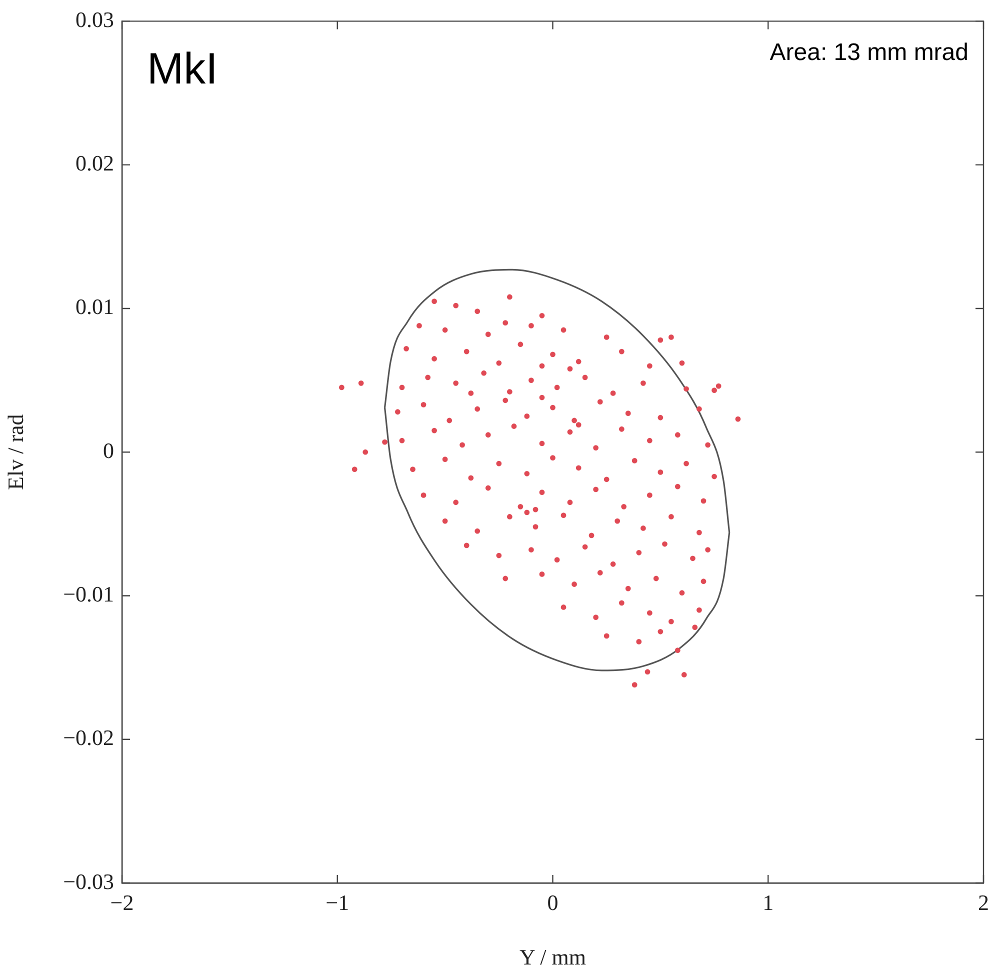 This screenshot has height=976, width=997. Describe the element at coordinates (95, 307) in the screenshot. I see `y-tick-label: 0.01` at that location.